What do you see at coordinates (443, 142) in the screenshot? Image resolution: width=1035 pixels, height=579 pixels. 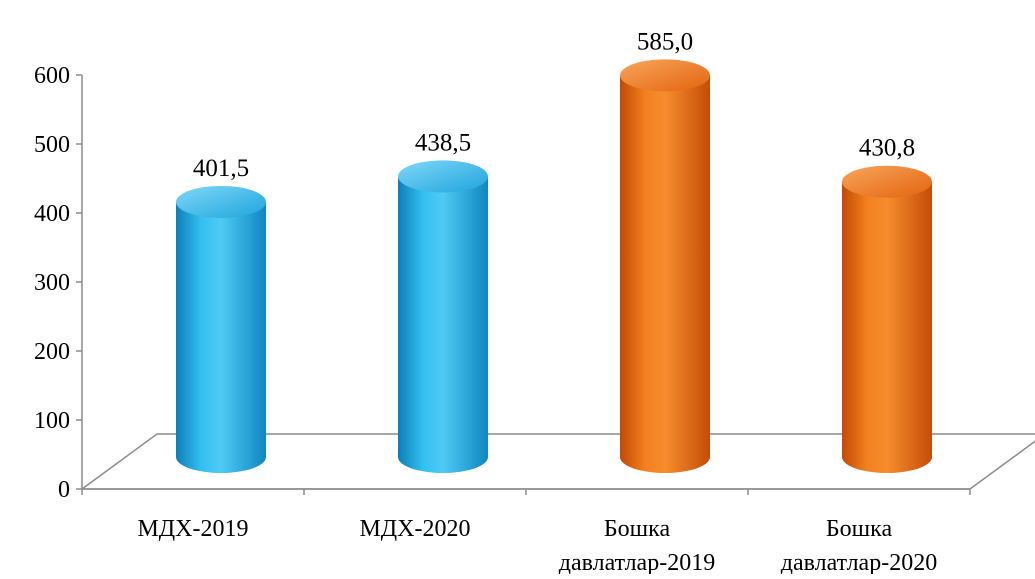 I see `data-label: 438,5` at bounding box center [443, 142].